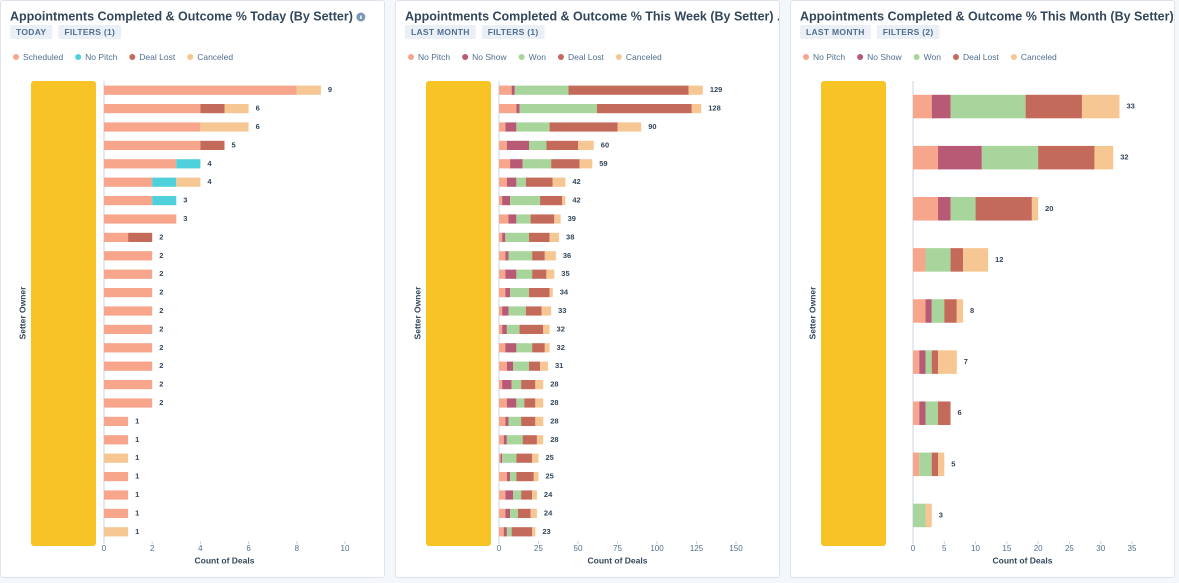 Image resolution: width=1179 pixels, height=583 pixels. I want to click on filter-chip-label: FILTERS (1), so click(89, 32).